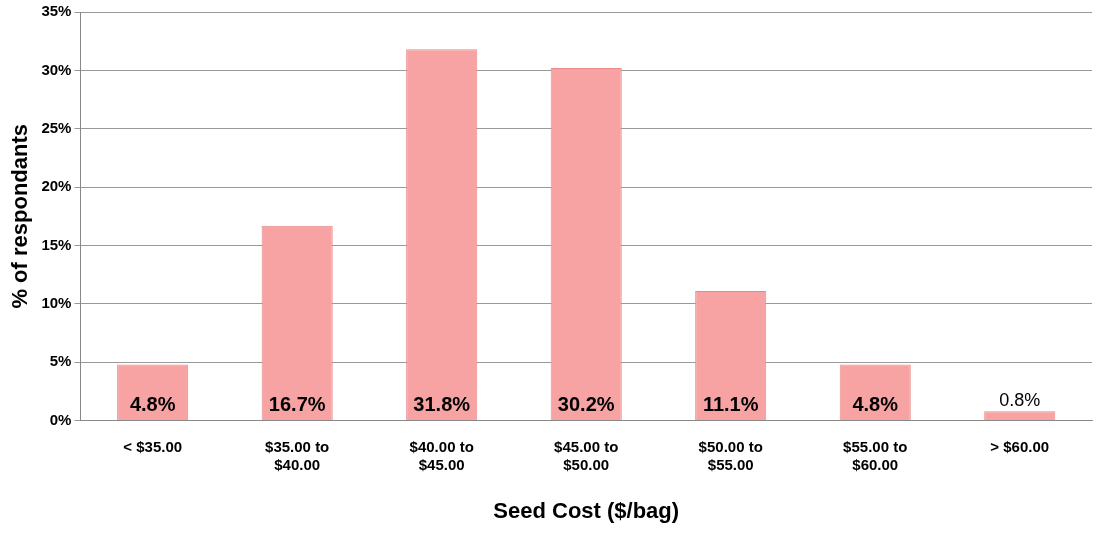  Describe the element at coordinates (60, 361) in the screenshot. I see `y-tick-label: 5%` at that location.